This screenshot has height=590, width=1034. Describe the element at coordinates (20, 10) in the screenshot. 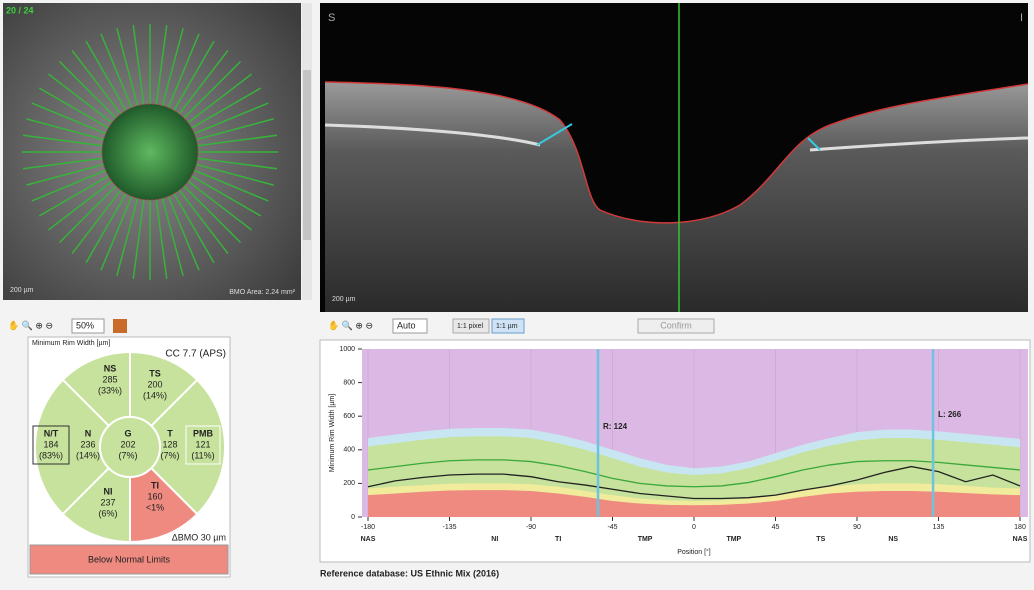

I see `scan-counter: 20 / 24` at that location.